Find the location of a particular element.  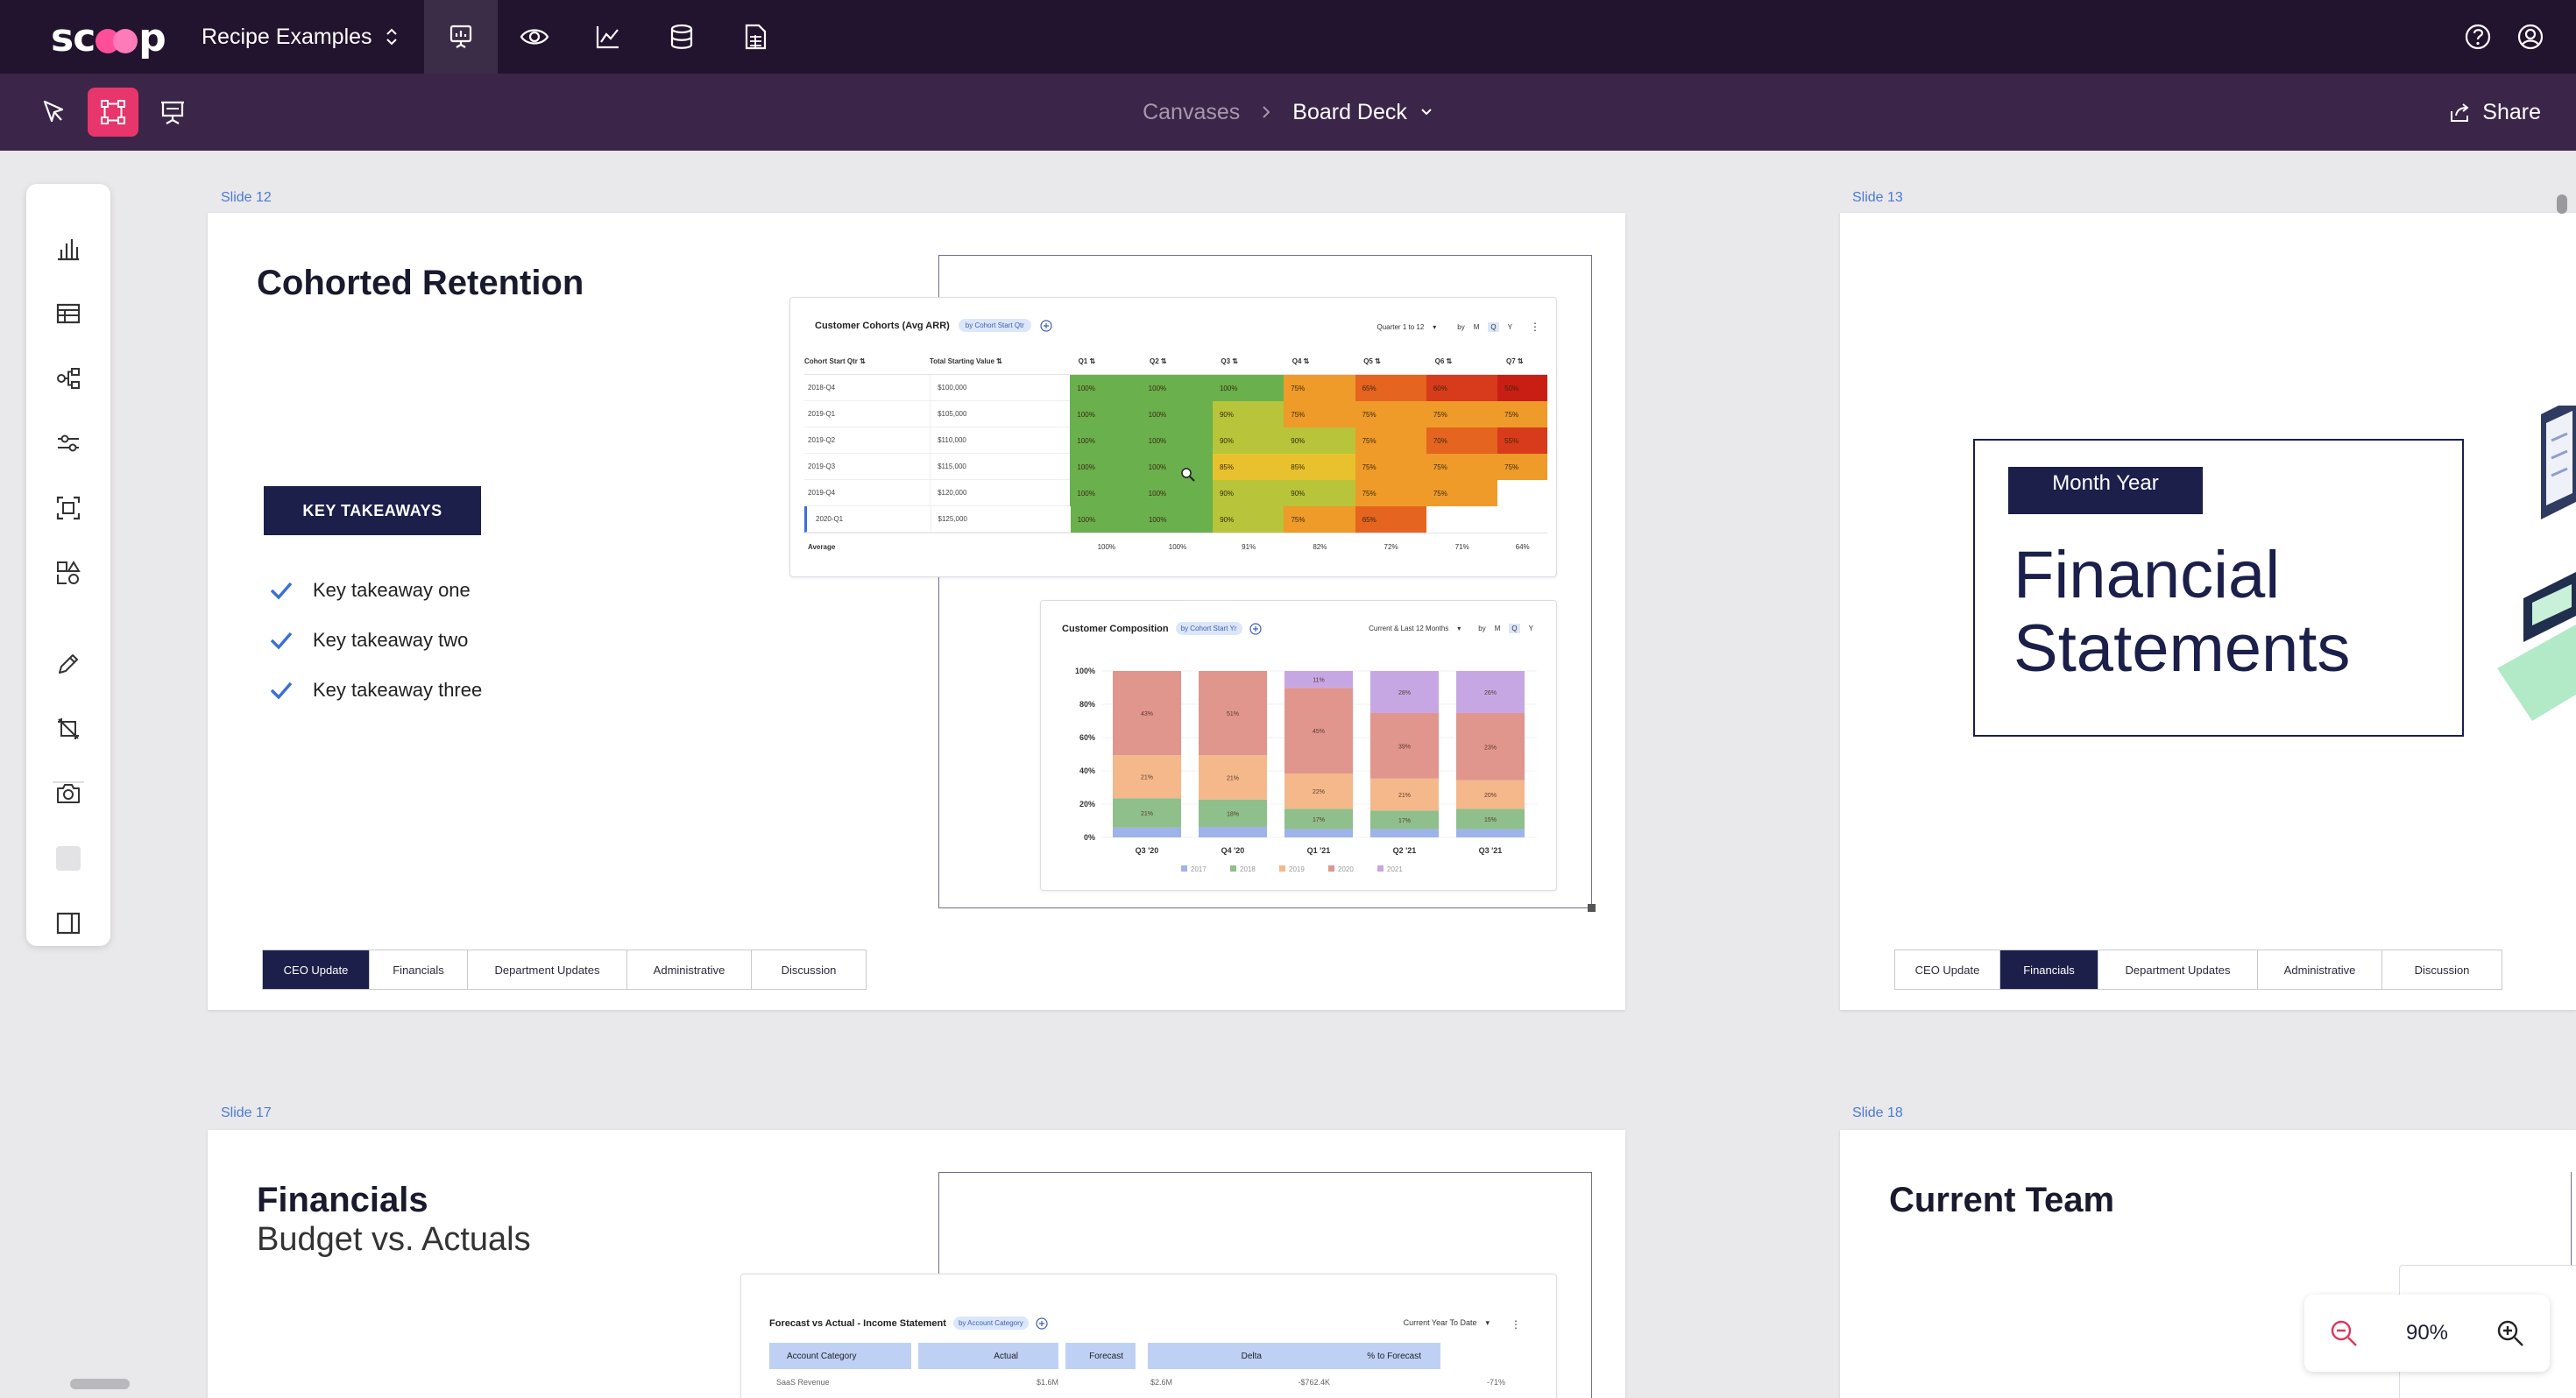

chevron-right-icon is located at coordinates (1266, 112).